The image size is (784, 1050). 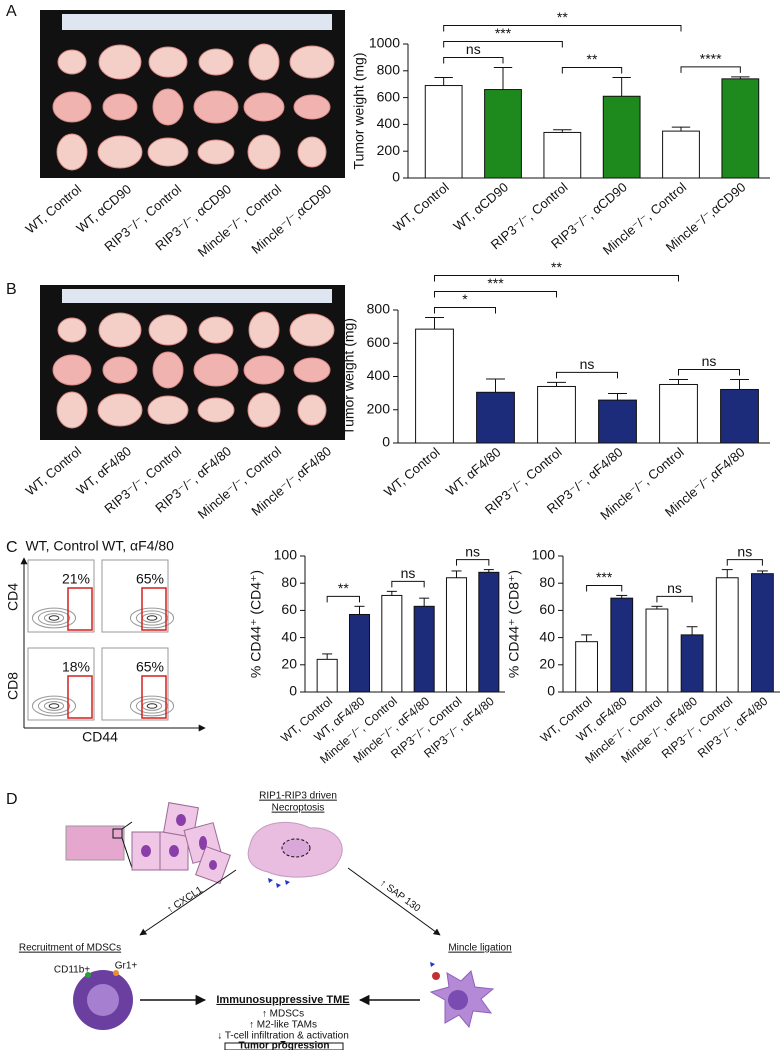 What do you see at coordinates (53, 208) in the screenshot?
I see `photo-label: WT, Control` at bounding box center [53, 208].